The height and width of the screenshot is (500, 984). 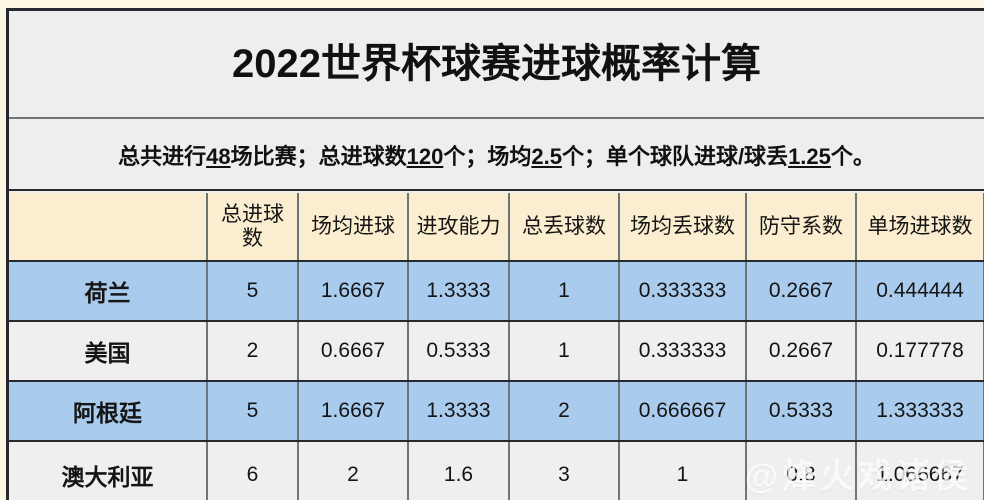 I want to click on cell-total-goals: 6, so click(x=253, y=470).